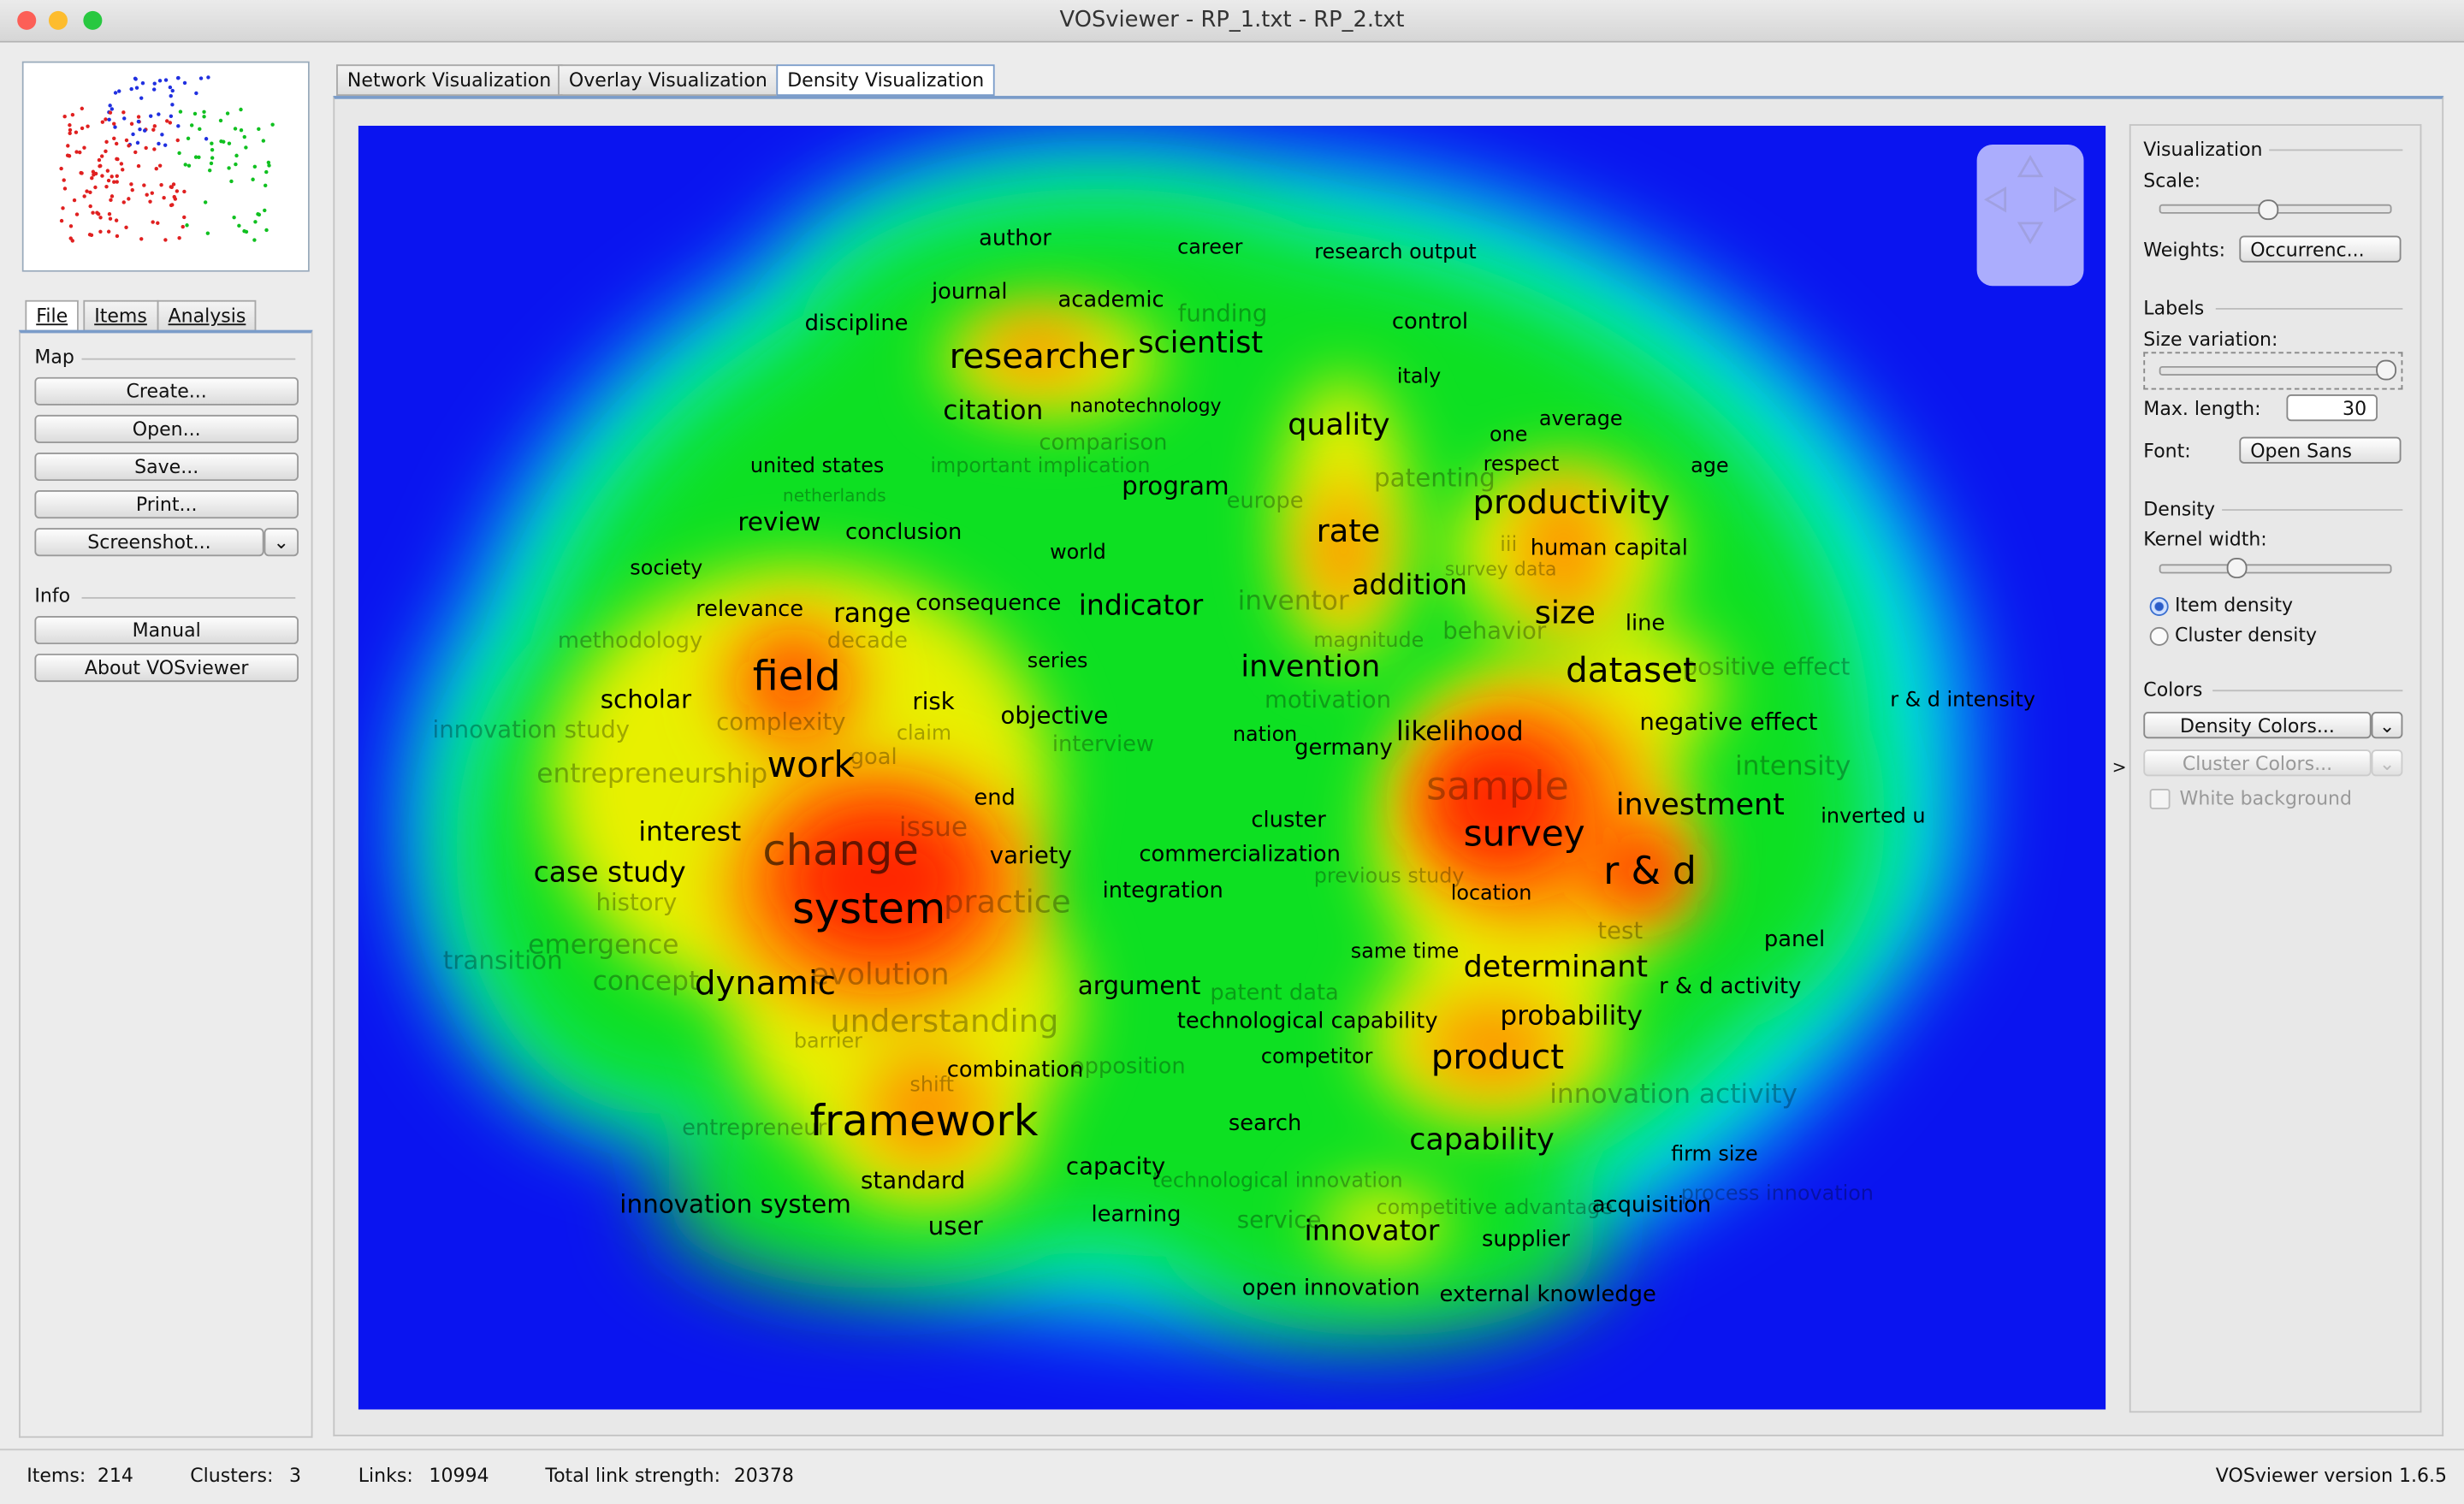 The image size is (2464, 1504). I want to click on label: Max. length:, so click(2202, 409).